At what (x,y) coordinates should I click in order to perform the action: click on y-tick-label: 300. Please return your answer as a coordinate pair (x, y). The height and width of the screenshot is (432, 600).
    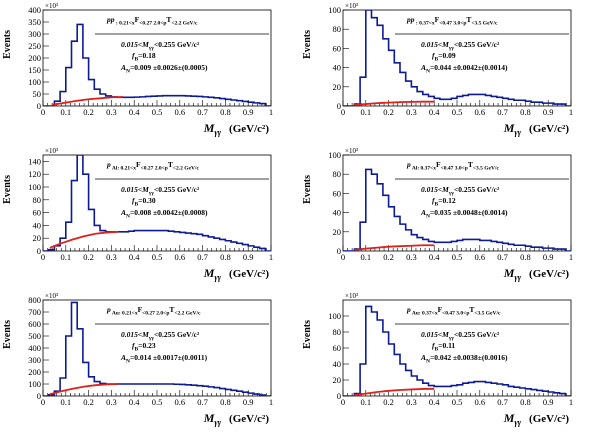
    Looking at the image, I should click on (34, 34).